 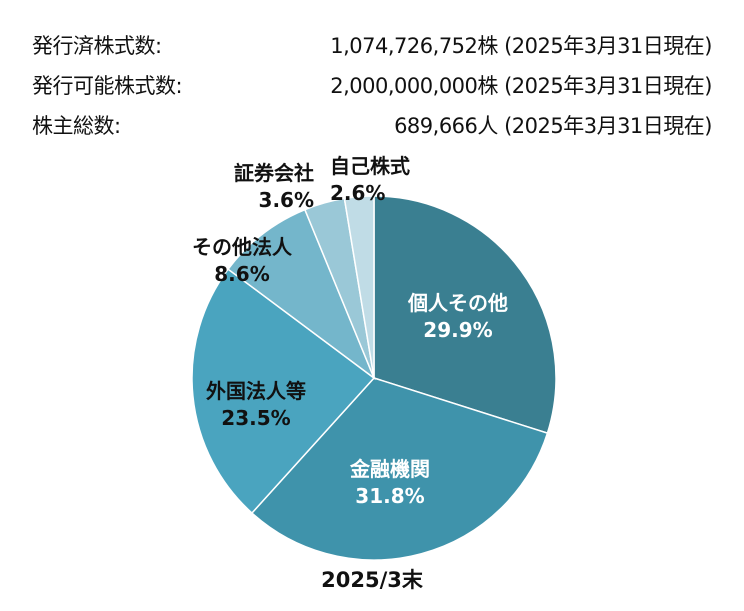 What do you see at coordinates (553, 126) in the screenshot?
I see `shareholders-value: 689,666人 (2025年3月31日現在)` at bounding box center [553, 126].